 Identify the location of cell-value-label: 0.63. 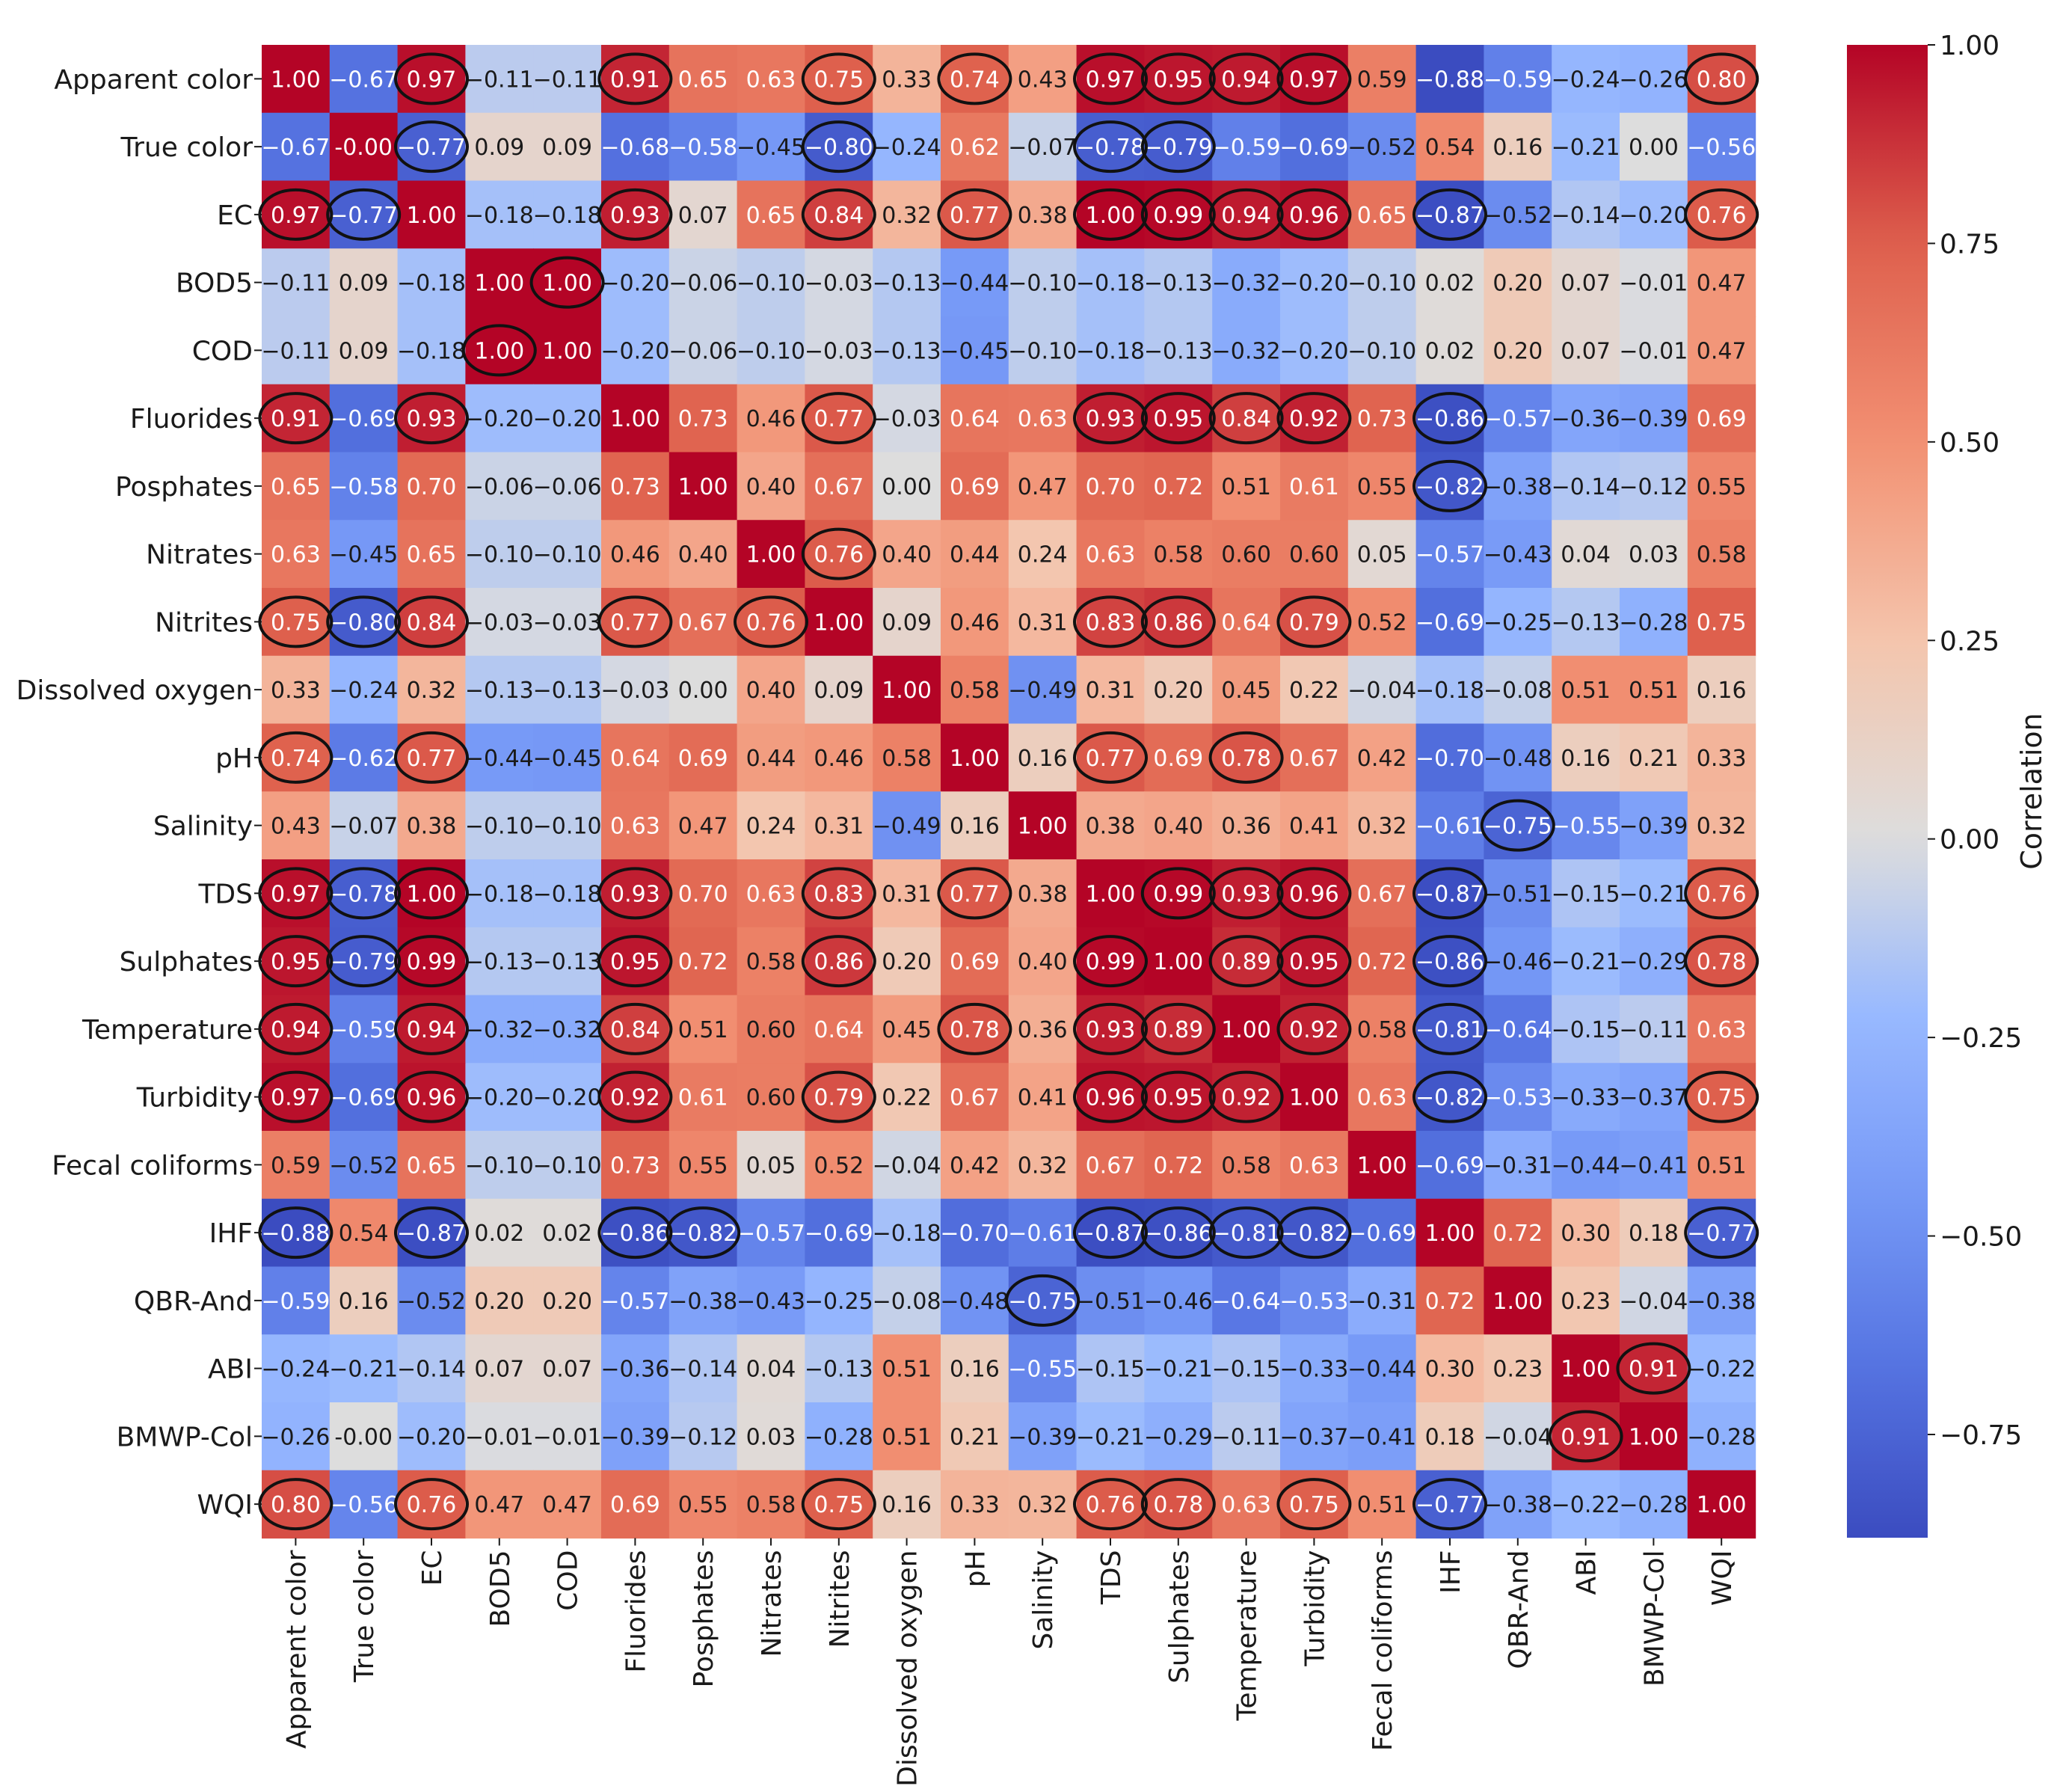
(1314, 1166).